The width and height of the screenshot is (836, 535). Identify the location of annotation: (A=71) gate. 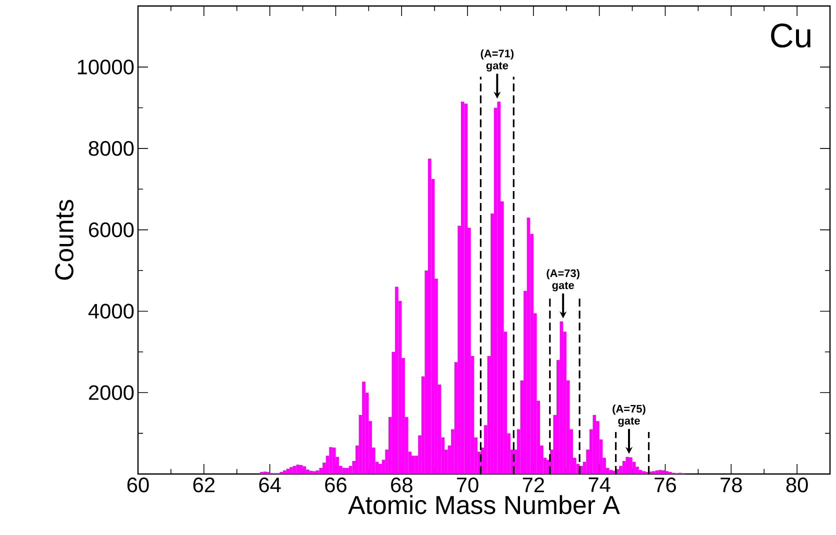
(497, 60).